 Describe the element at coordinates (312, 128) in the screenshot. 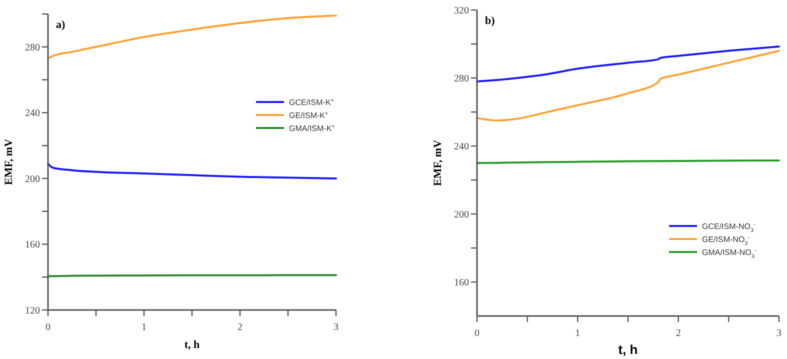

I see `legend-label: GMA/ISM-K$^{+}$` at that location.